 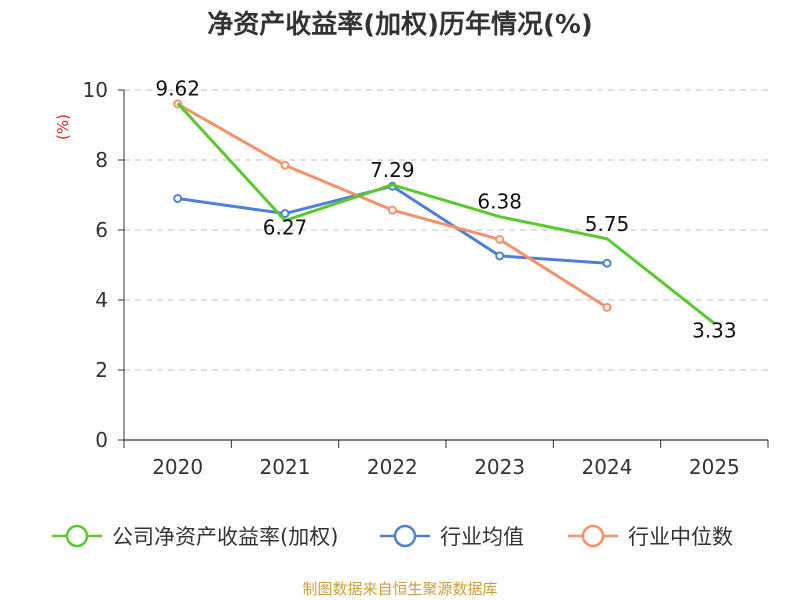 I want to click on y-axis-label: (%), so click(x=63, y=127).